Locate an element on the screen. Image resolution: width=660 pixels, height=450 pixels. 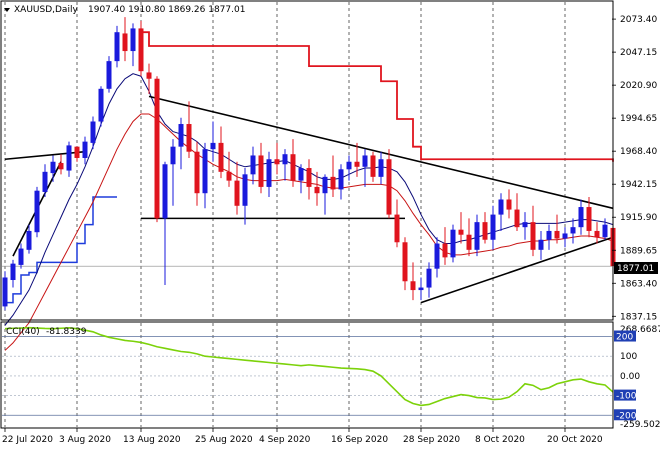
chevron-down-icon is located at coordinates (7, 10).